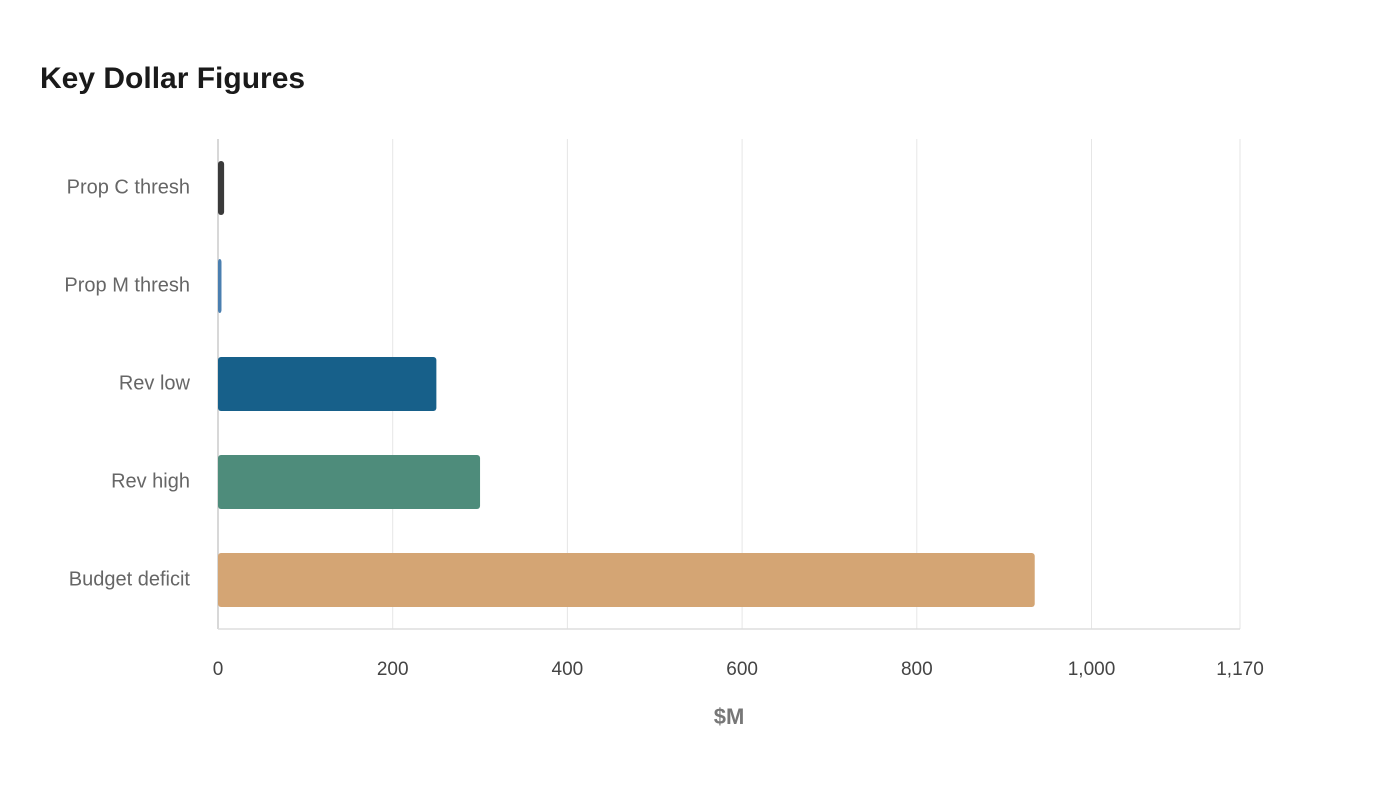 This screenshot has width=1400, height=800. Describe the element at coordinates (393, 669) in the screenshot. I see `x-tick-label: 200` at that location.